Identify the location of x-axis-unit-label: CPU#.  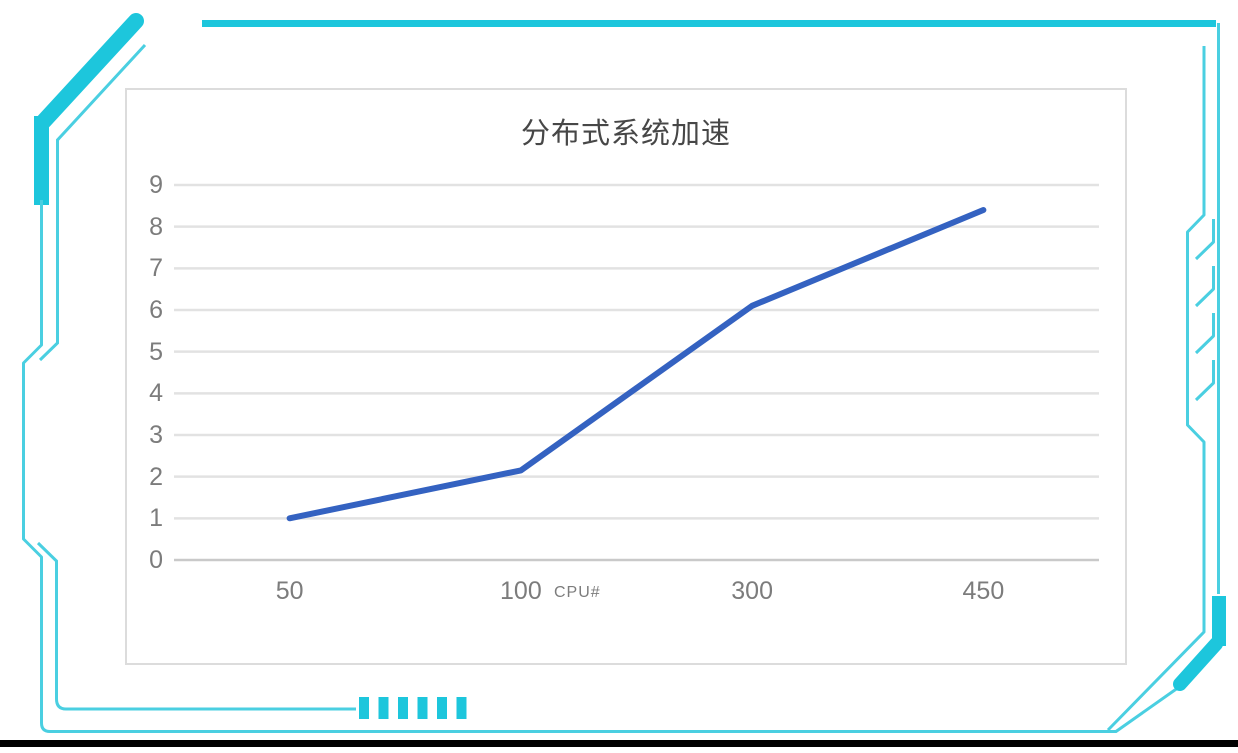
(577, 592).